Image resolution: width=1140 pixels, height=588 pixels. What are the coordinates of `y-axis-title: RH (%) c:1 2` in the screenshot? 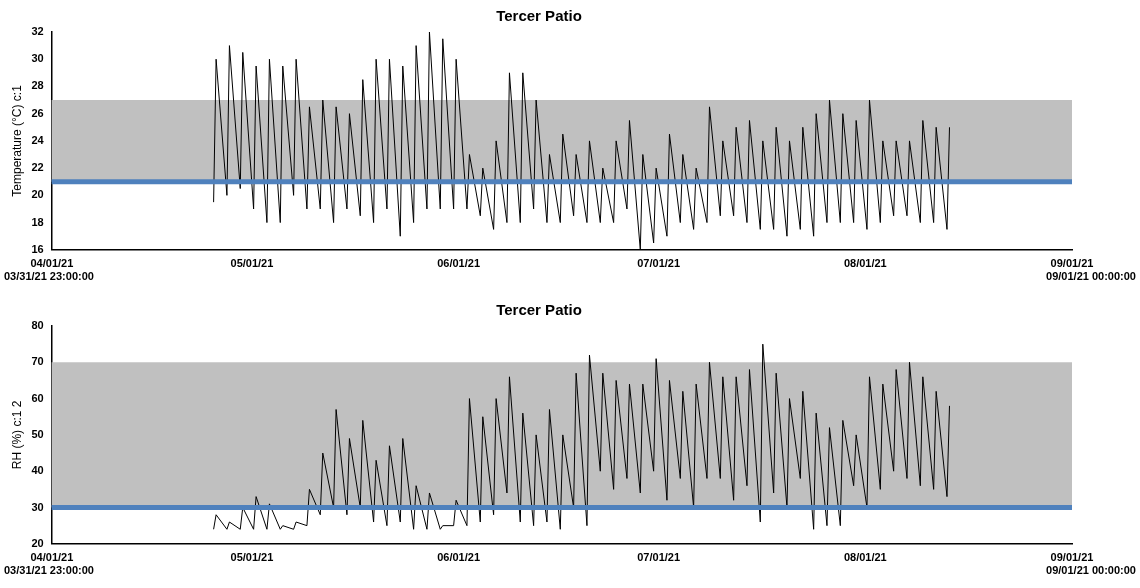 It's located at (16, 435).